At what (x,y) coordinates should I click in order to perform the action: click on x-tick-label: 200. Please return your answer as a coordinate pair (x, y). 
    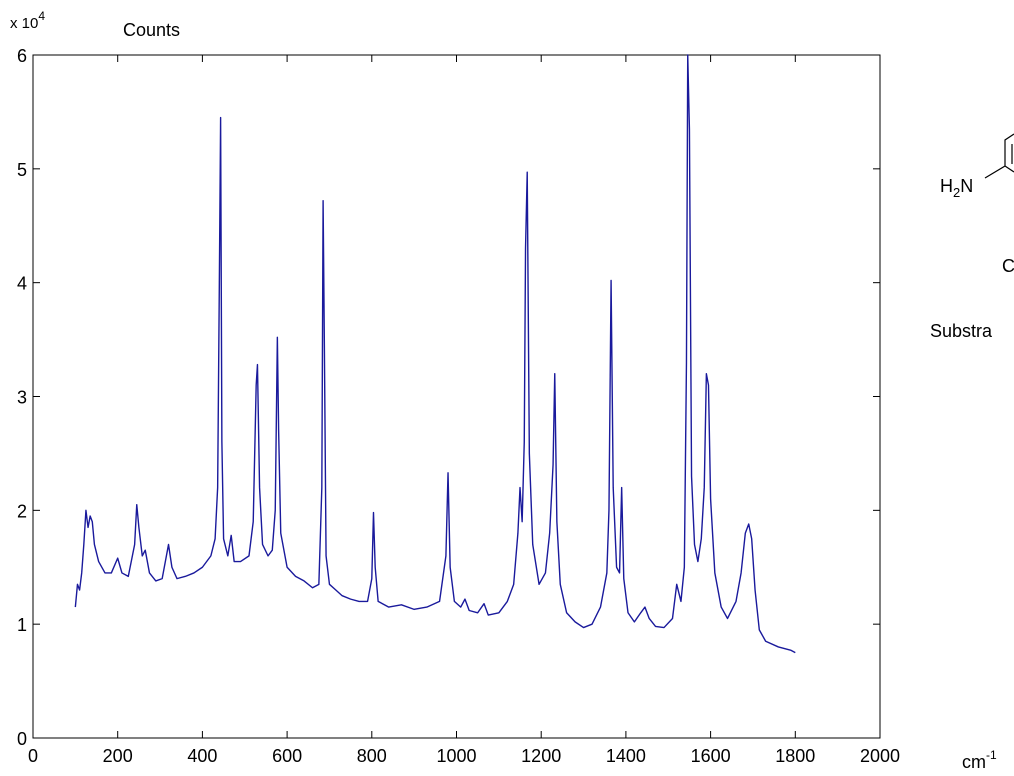
    Looking at the image, I should click on (118, 756).